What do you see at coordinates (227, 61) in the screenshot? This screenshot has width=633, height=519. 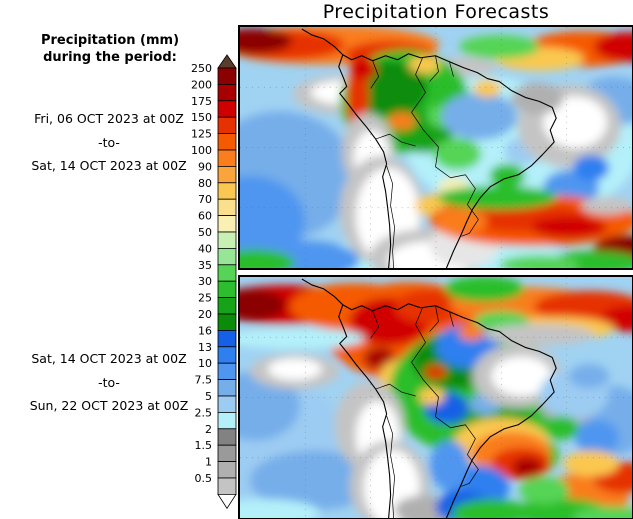 I see `above-max-arrow` at bounding box center [227, 61].